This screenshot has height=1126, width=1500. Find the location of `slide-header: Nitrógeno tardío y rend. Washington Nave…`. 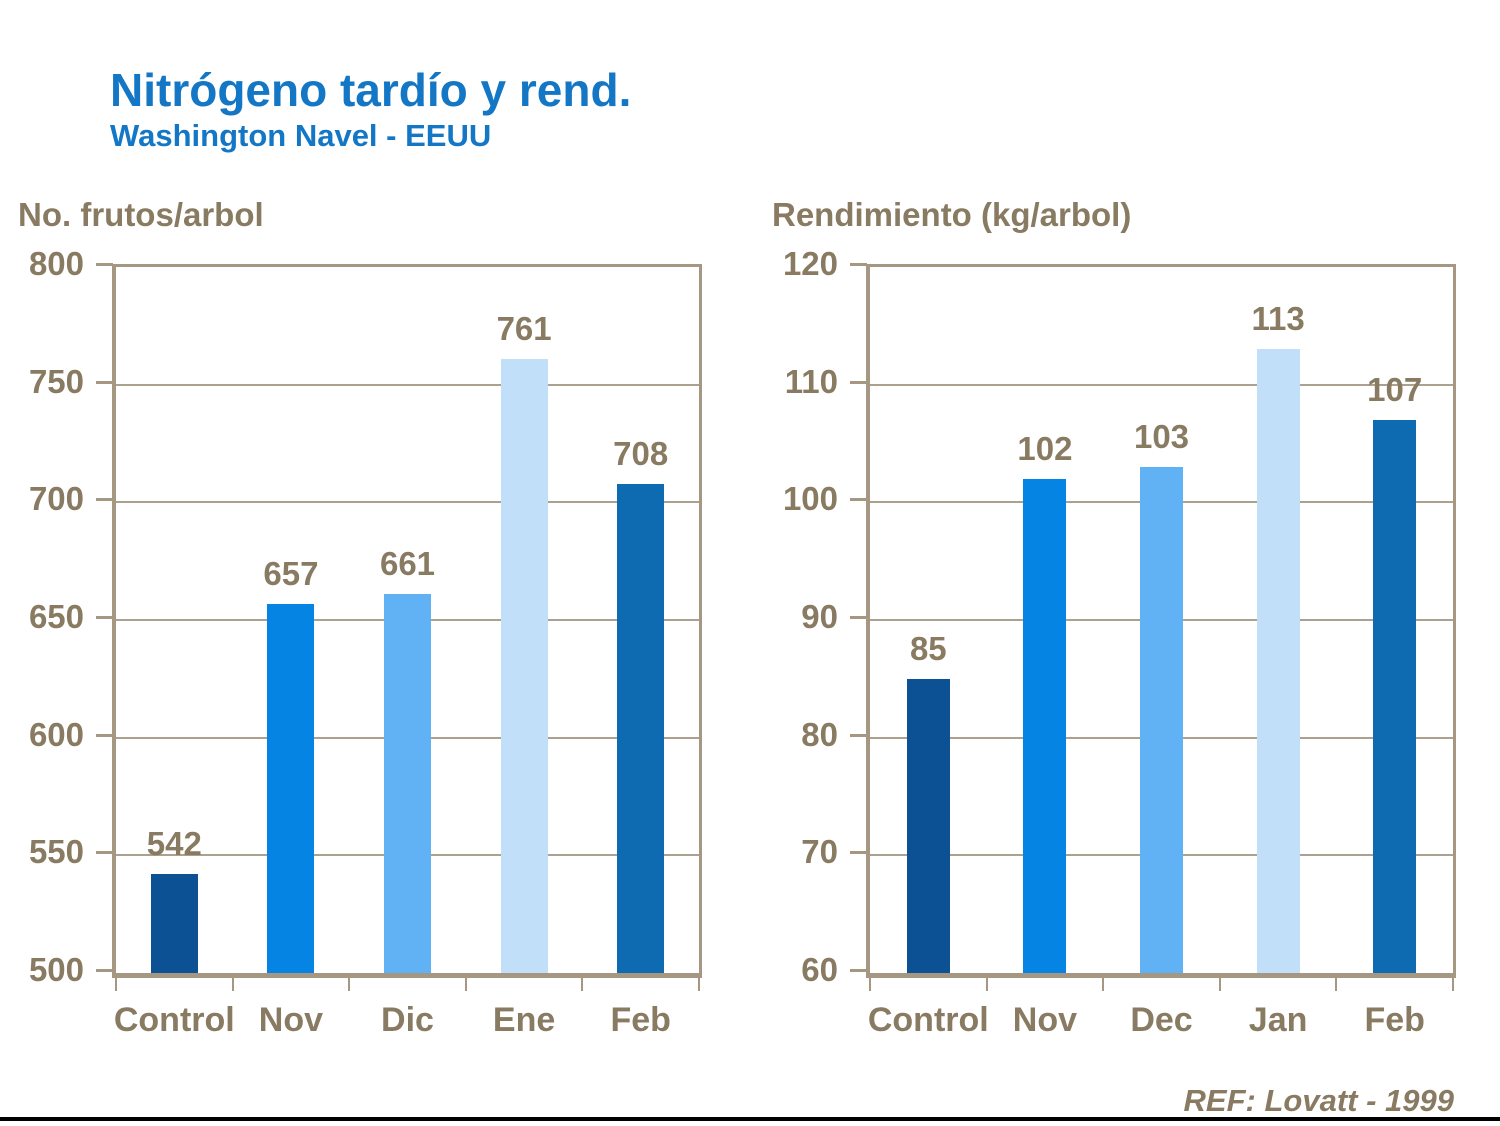

slide-header: Nitrógeno tardío y rend. Washington Nave… is located at coordinates (370, 109).